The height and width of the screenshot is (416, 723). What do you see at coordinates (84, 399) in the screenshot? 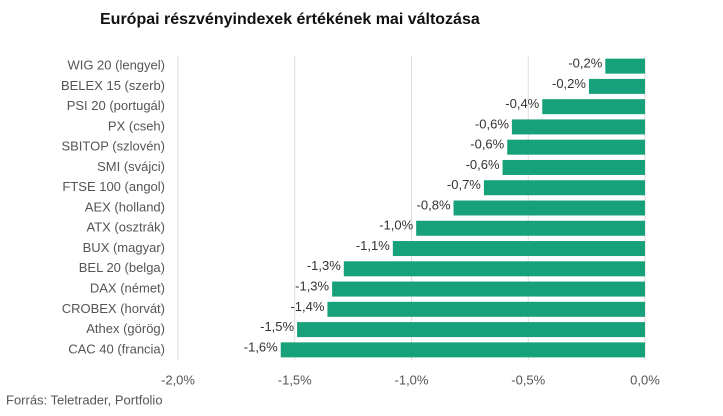
I see `source: Forrás: Teletrader, Portfolio` at bounding box center [84, 399].